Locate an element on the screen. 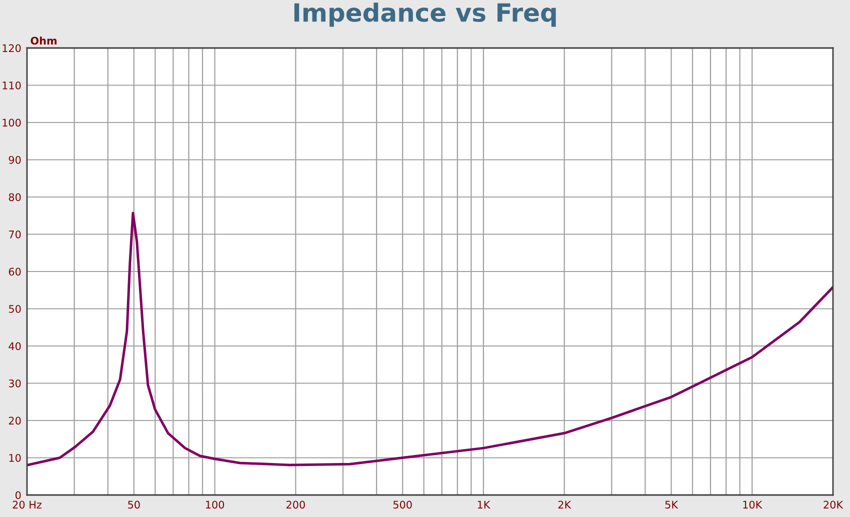  y-tick-label: 110 is located at coordinates (11, 85).